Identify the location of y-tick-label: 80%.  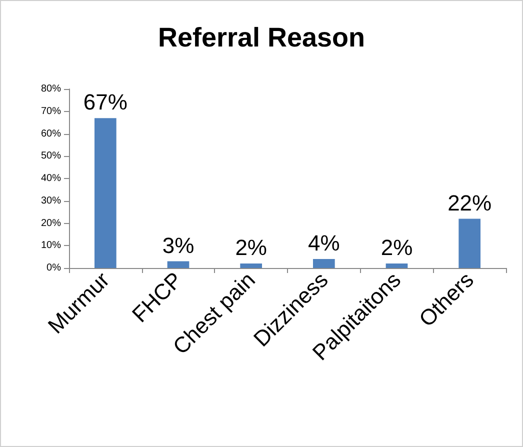
(51, 89).